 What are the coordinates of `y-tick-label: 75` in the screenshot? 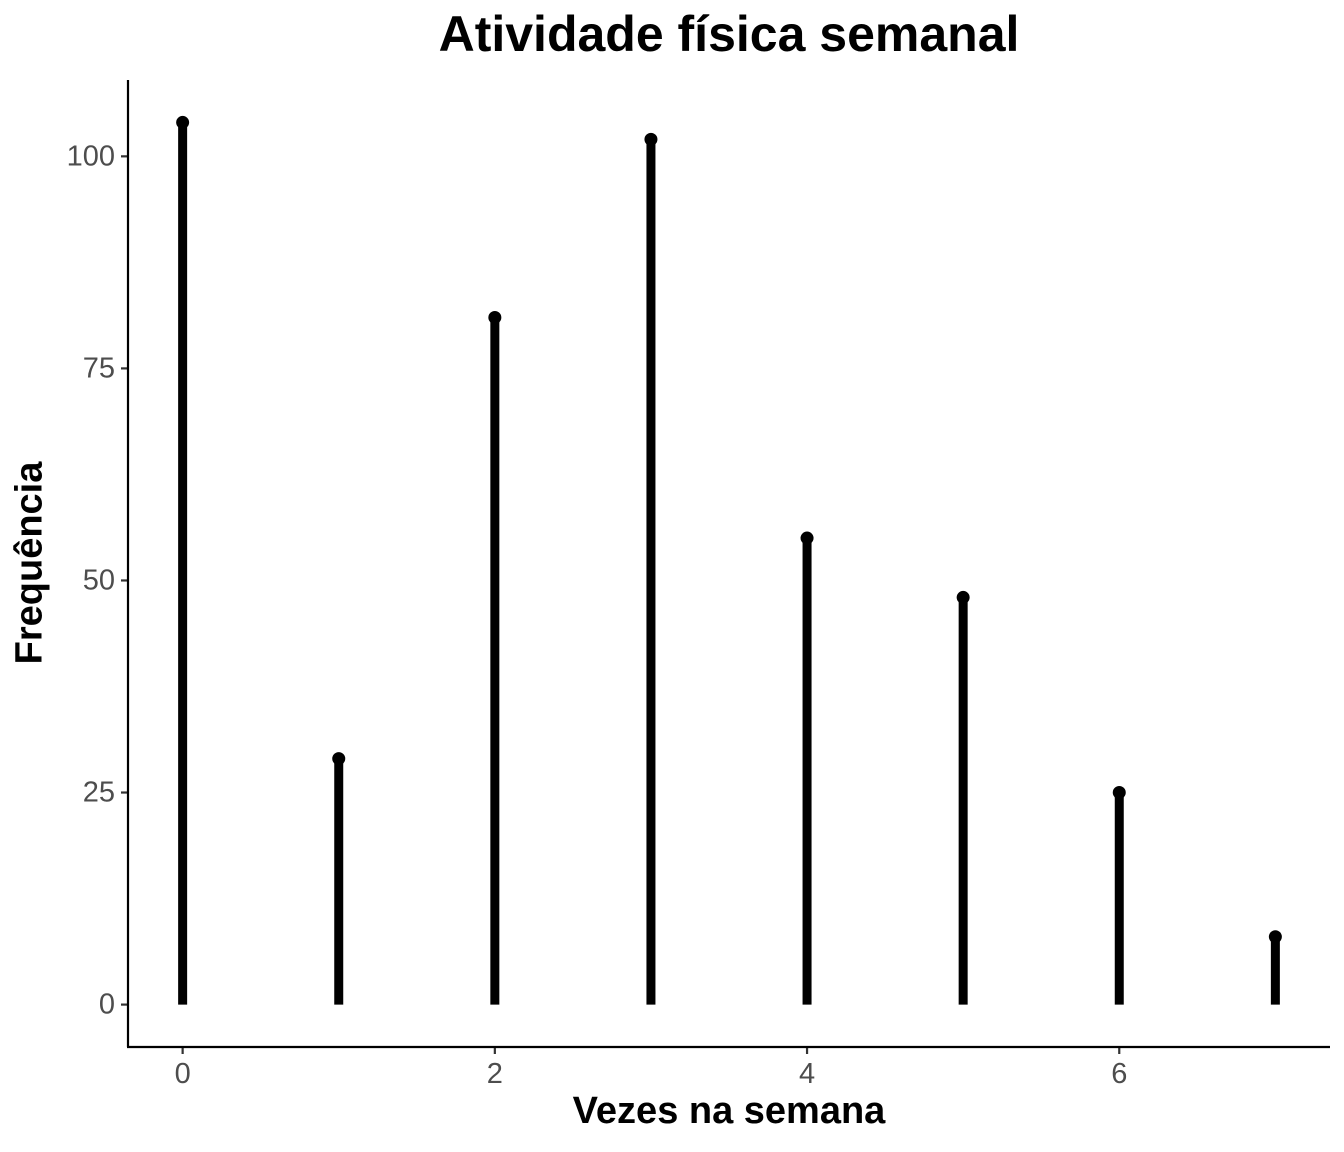 It's located at (99, 368).